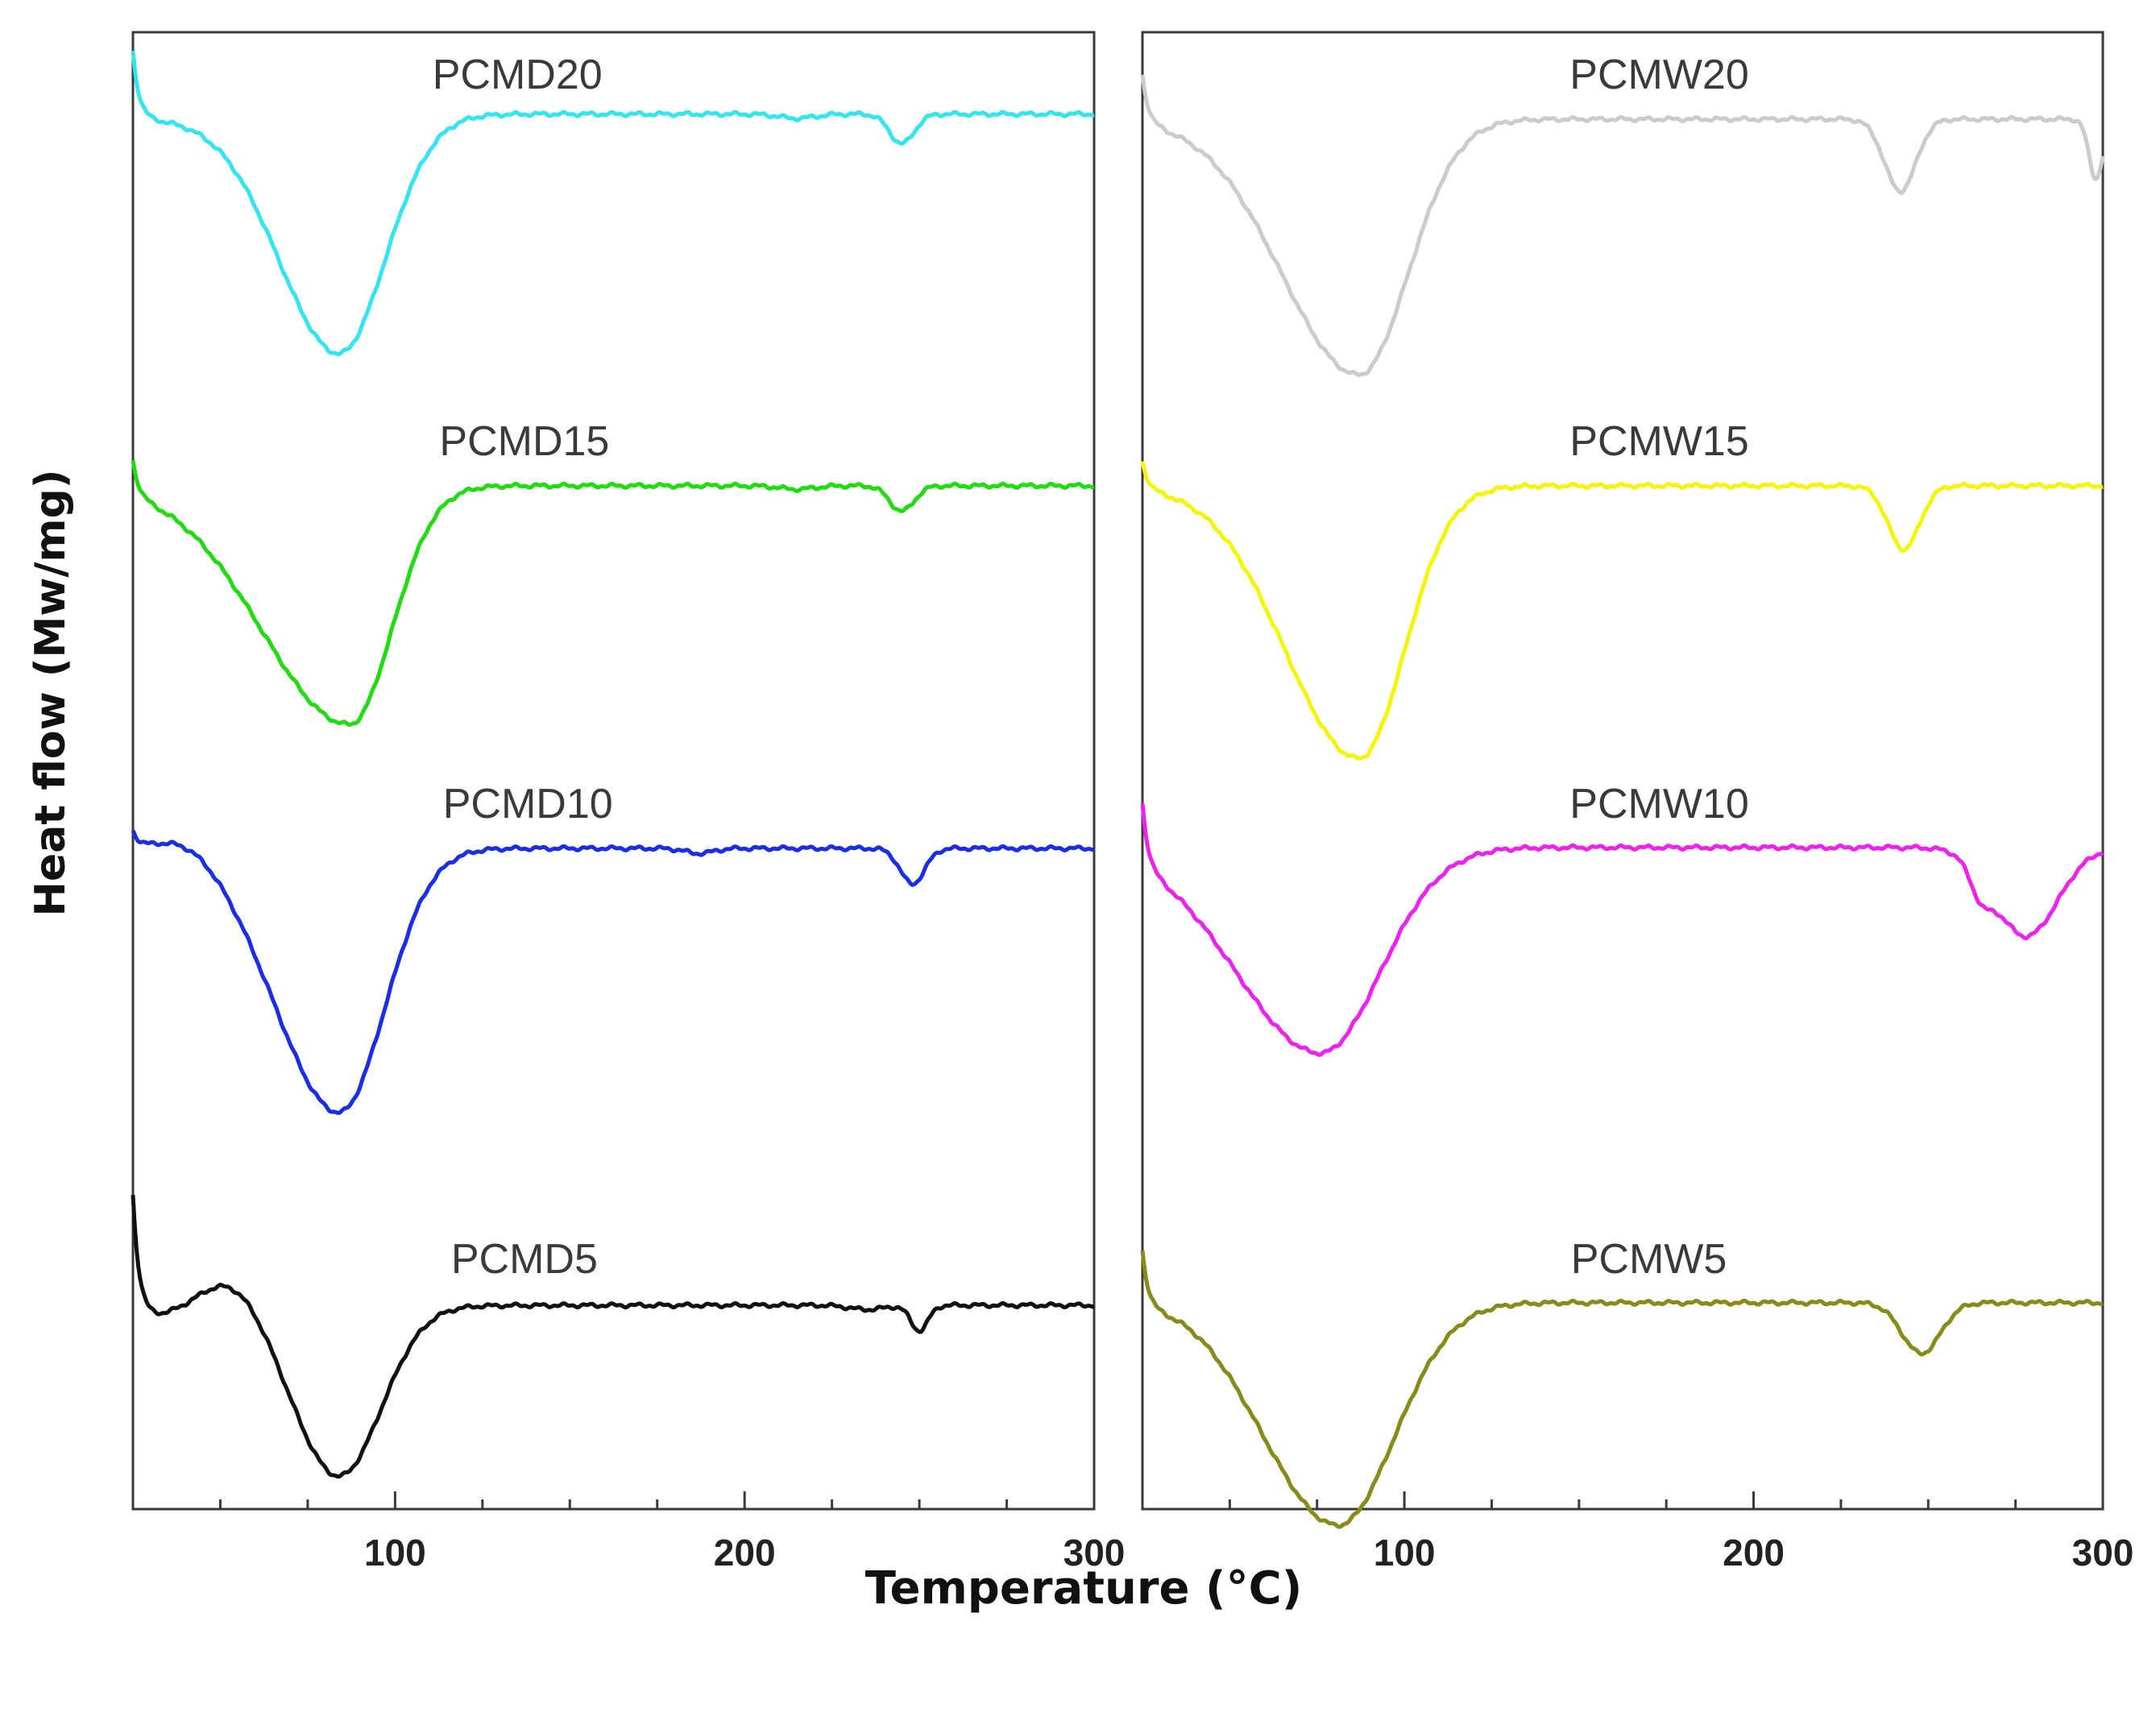 This screenshot has width=2156, height=1721. Describe the element at coordinates (613, 1337) in the screenshot. I see `curve-pcmd5` at that location.